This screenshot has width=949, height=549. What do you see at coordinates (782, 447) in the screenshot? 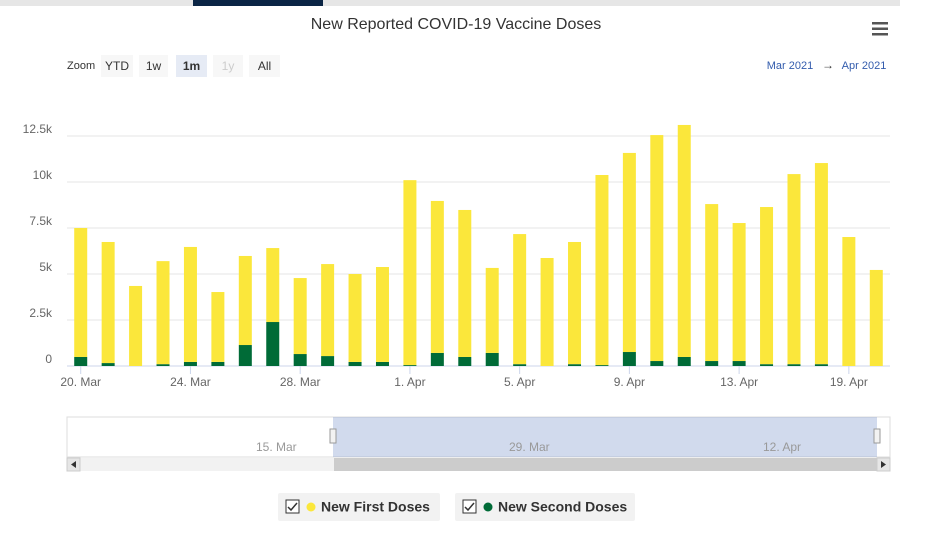
I see `navigator-label: 12. Apr` at bounding box center [782, 447].